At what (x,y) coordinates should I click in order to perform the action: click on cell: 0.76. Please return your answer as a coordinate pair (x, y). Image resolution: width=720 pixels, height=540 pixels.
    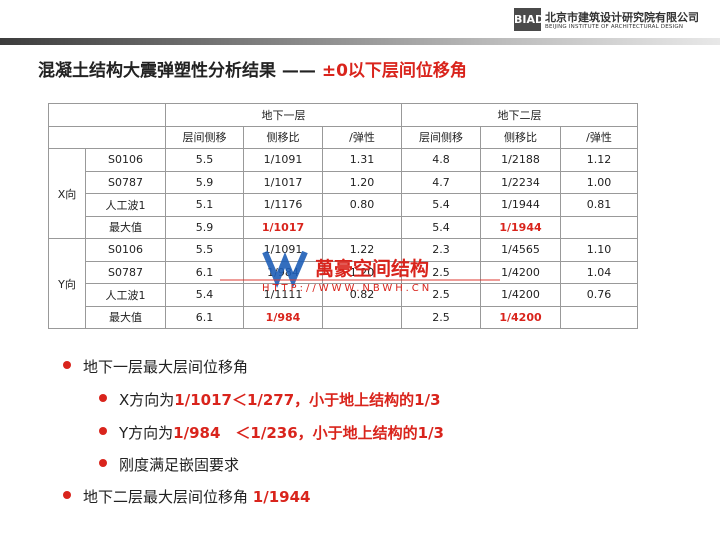
    Looking at the image, I should click on (599, 295).